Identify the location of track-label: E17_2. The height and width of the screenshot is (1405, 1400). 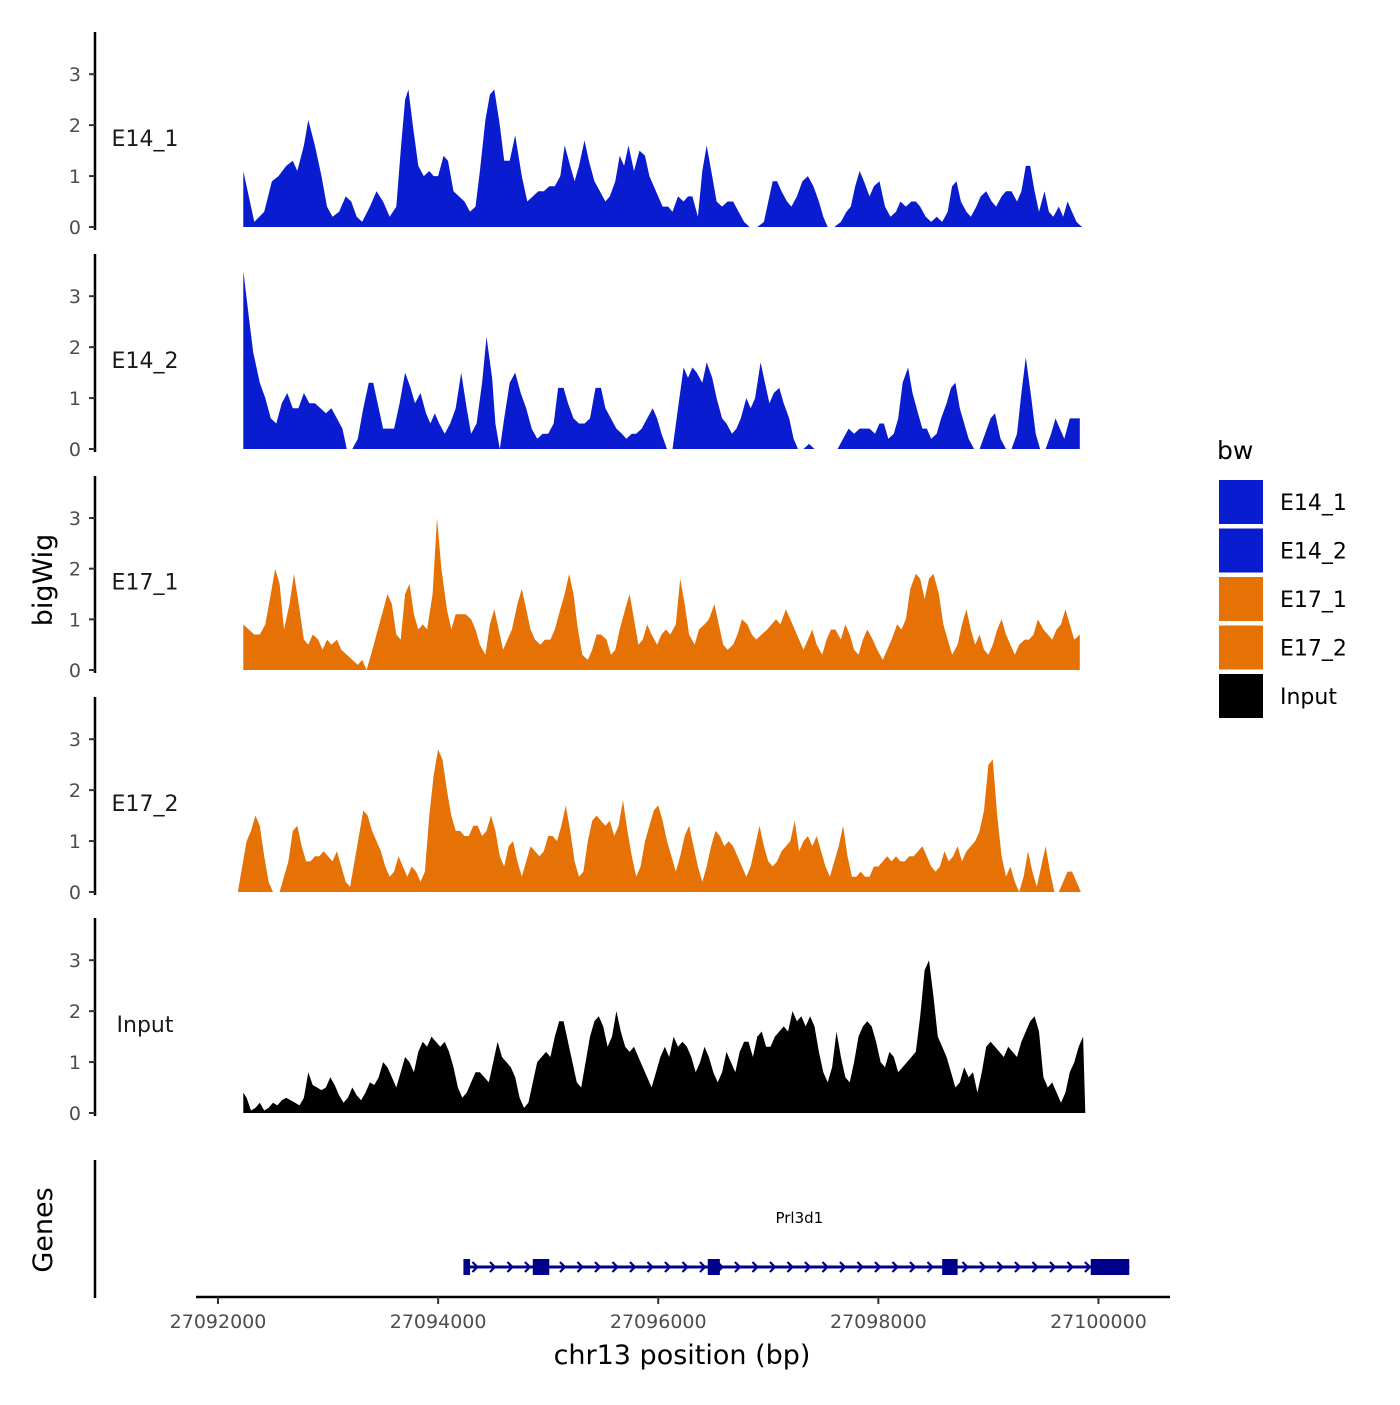
(145, 804).